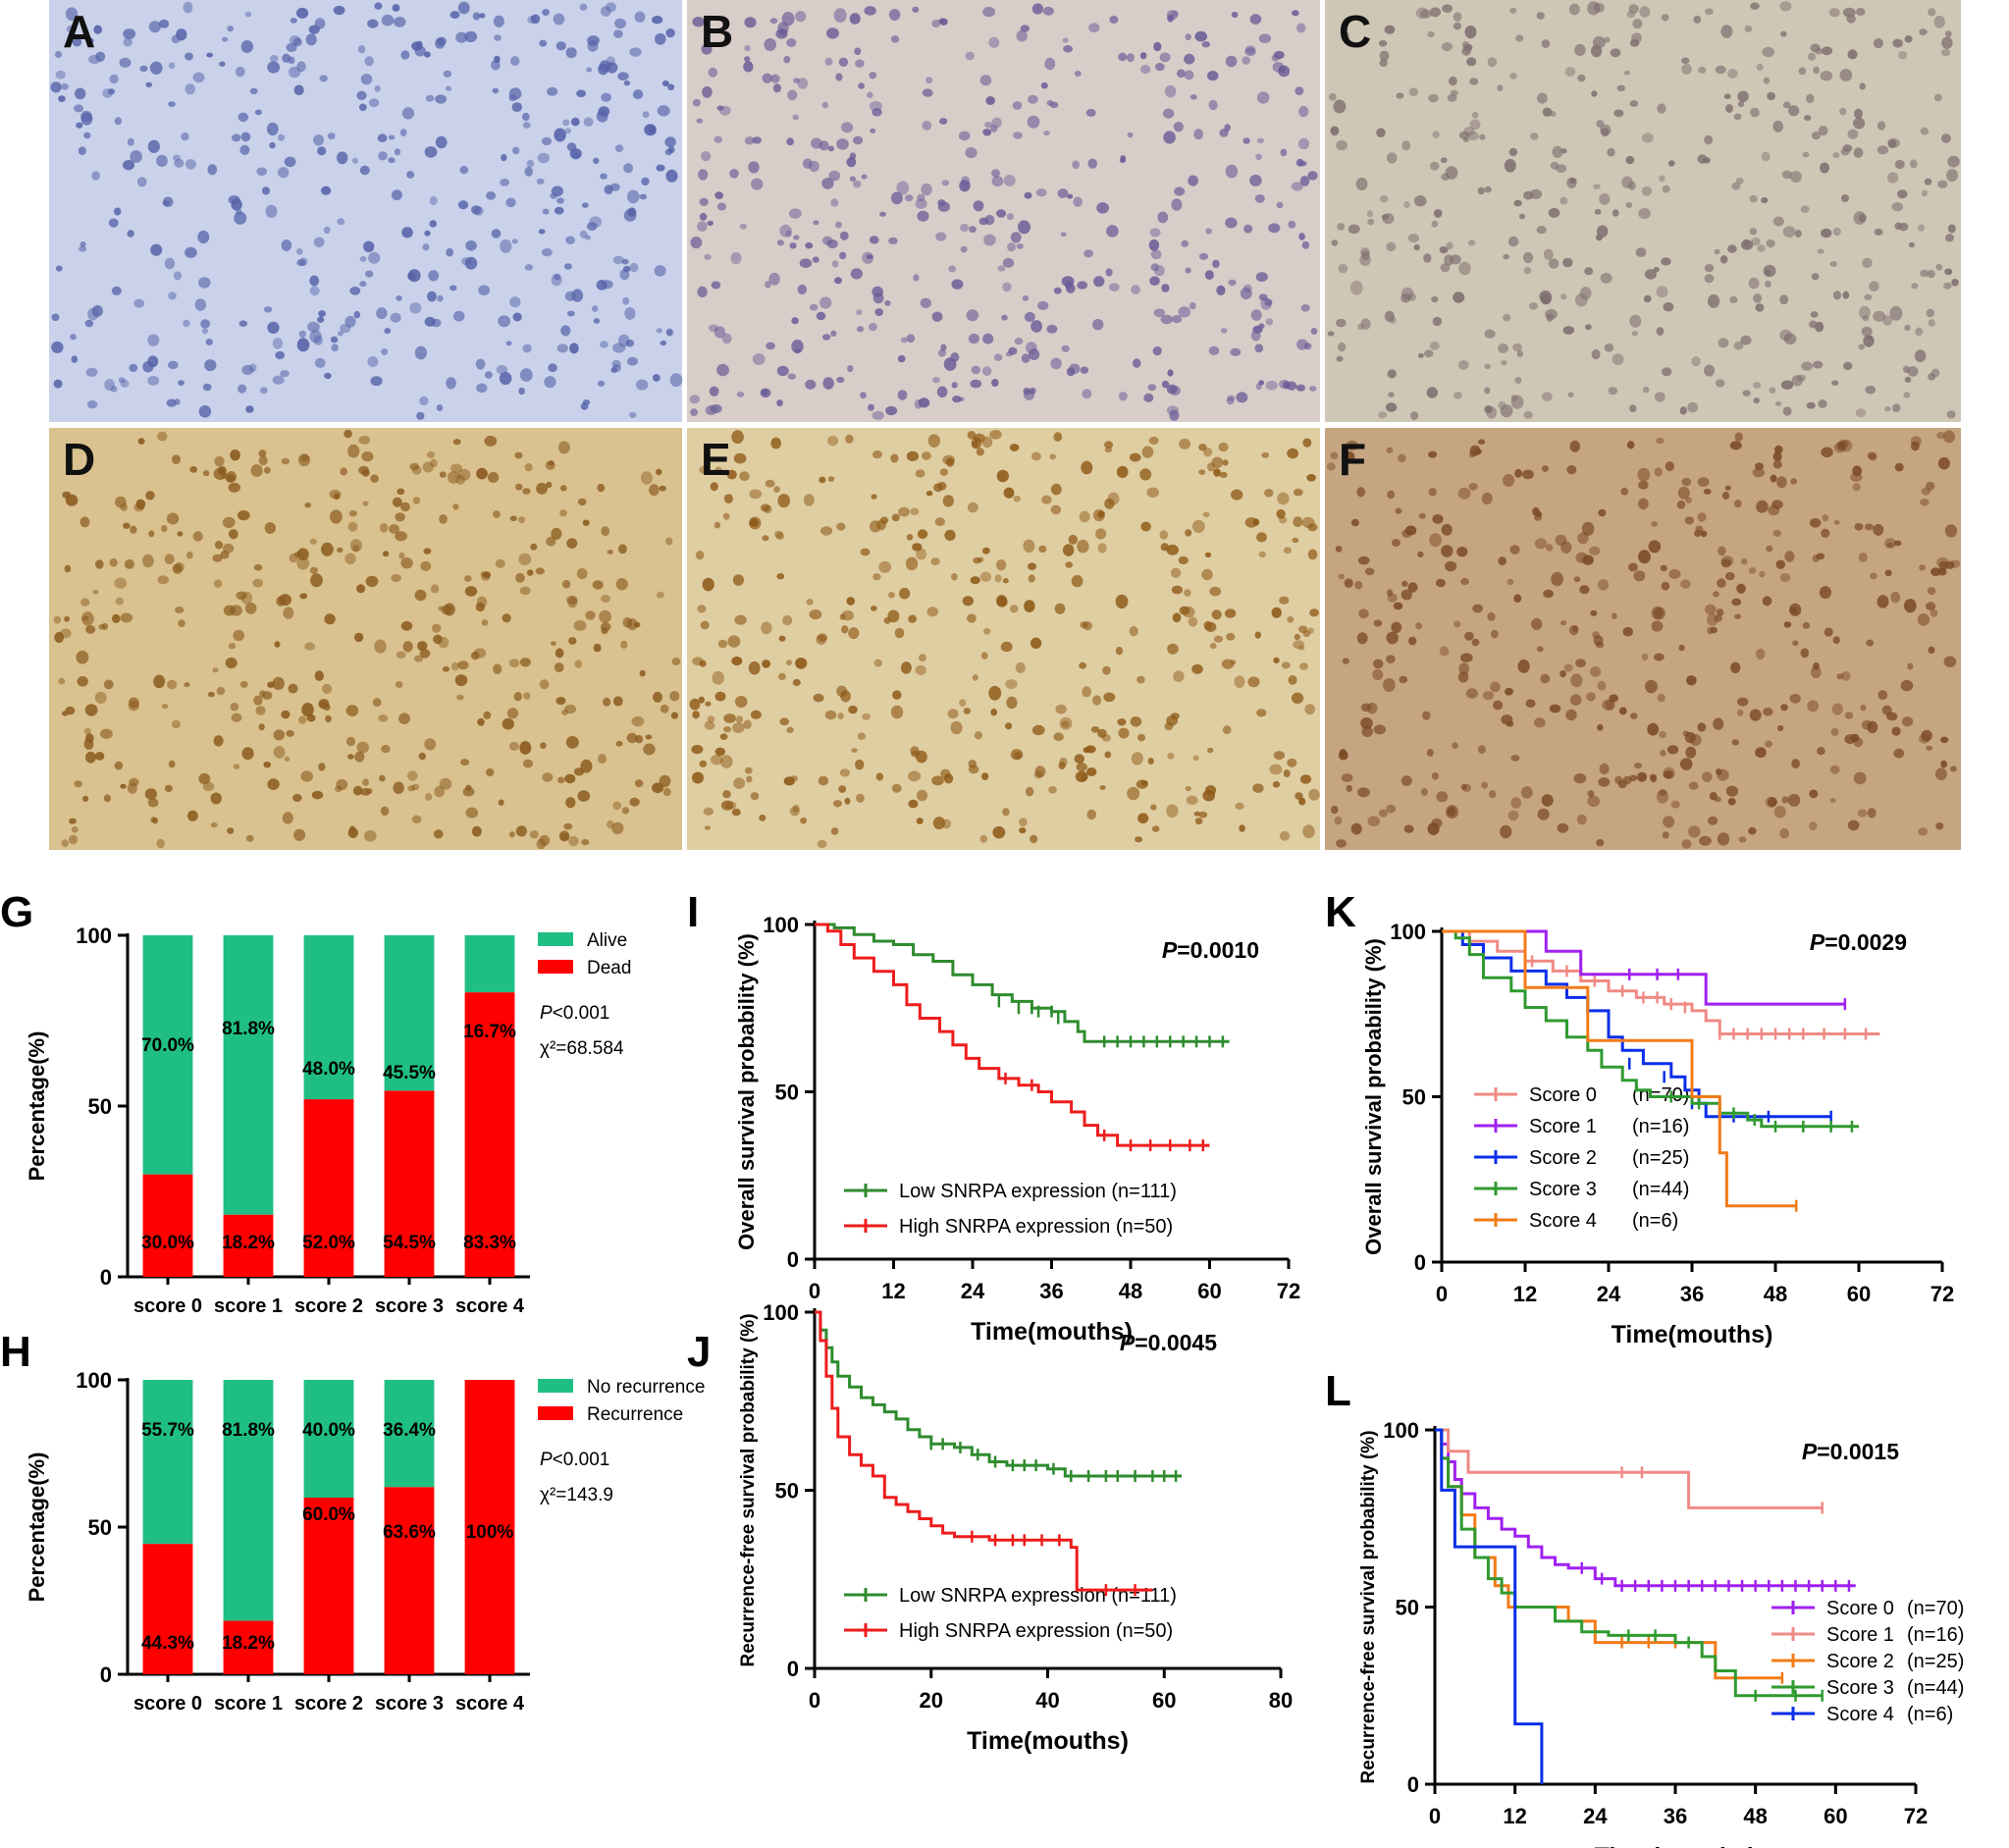  I want to click on panel-letter-C: C, so click(1355, 32).